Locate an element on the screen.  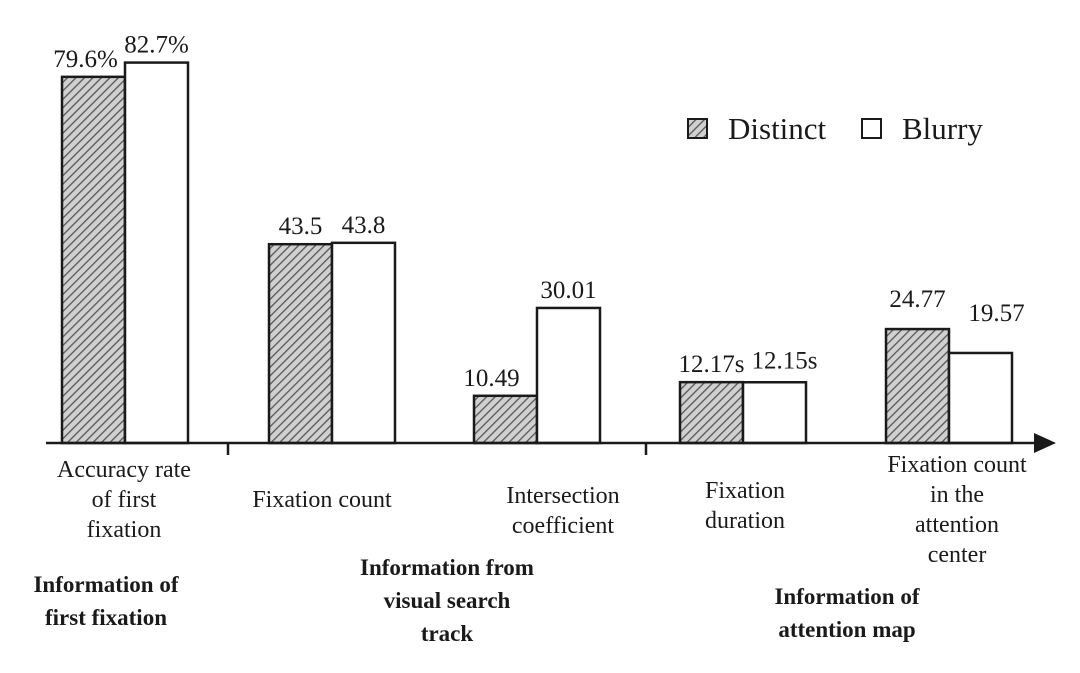
group-label-1-line-0: Information from is located at coordinates (447, 567).